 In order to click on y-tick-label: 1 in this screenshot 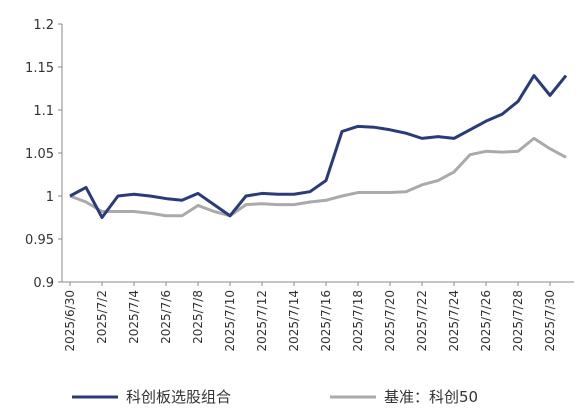, I will do `click(50, 197)`.